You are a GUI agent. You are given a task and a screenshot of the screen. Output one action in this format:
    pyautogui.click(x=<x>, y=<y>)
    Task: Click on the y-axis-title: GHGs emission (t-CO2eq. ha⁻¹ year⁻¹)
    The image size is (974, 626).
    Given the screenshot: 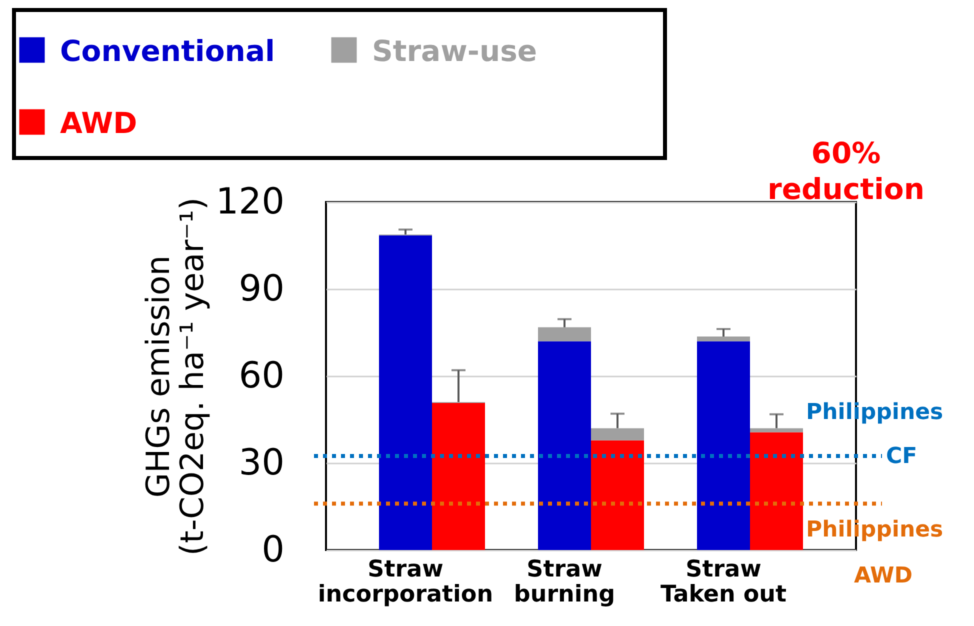 What is the action you would take?
    pyautogui.click(x=174, y=376)
    